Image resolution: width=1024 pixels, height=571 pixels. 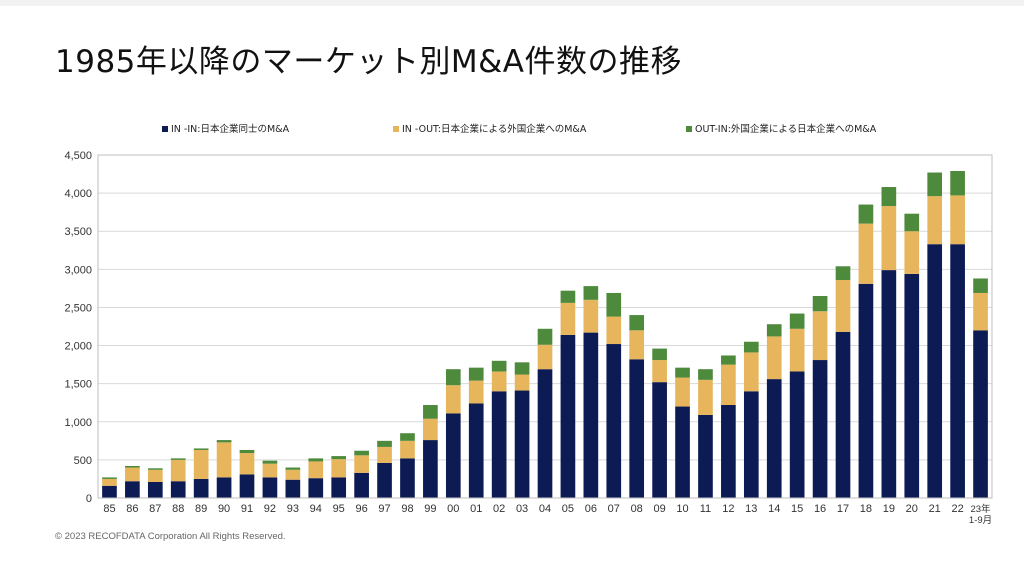 I want to click on y-tick-label: 2,500, so click(x=78, y=308).